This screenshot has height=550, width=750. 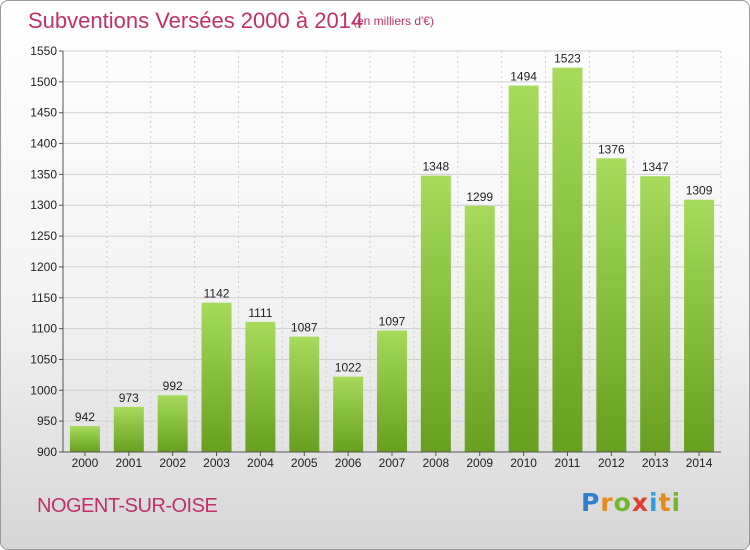 I want to click on y-tick-label: 1100, so click(x=44, y=329).